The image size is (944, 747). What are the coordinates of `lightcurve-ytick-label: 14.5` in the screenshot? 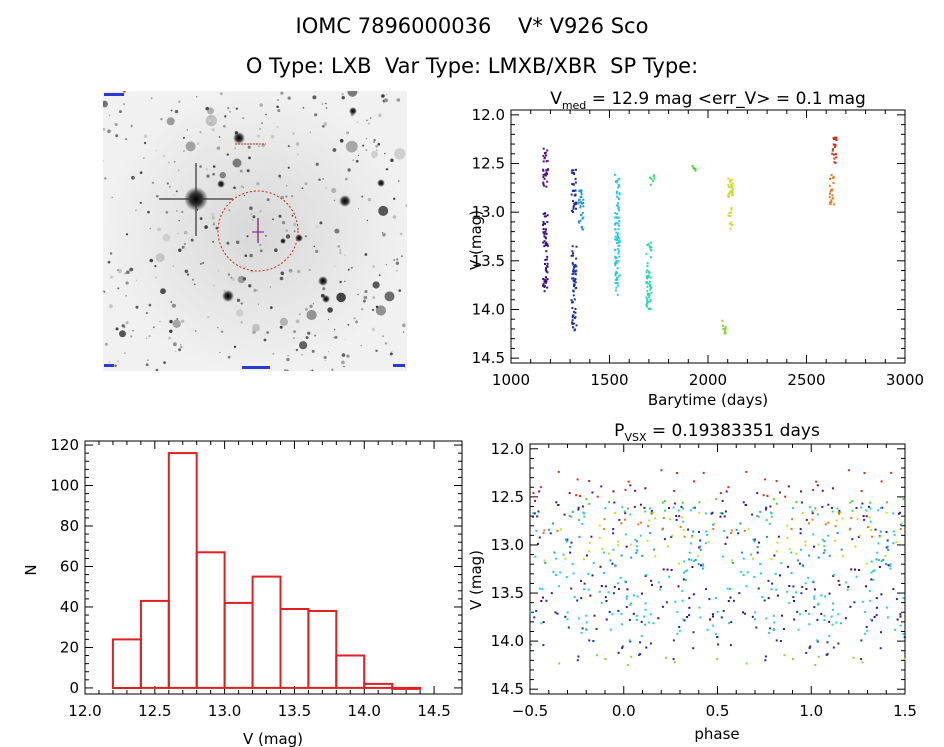 It's located at (488, 358).